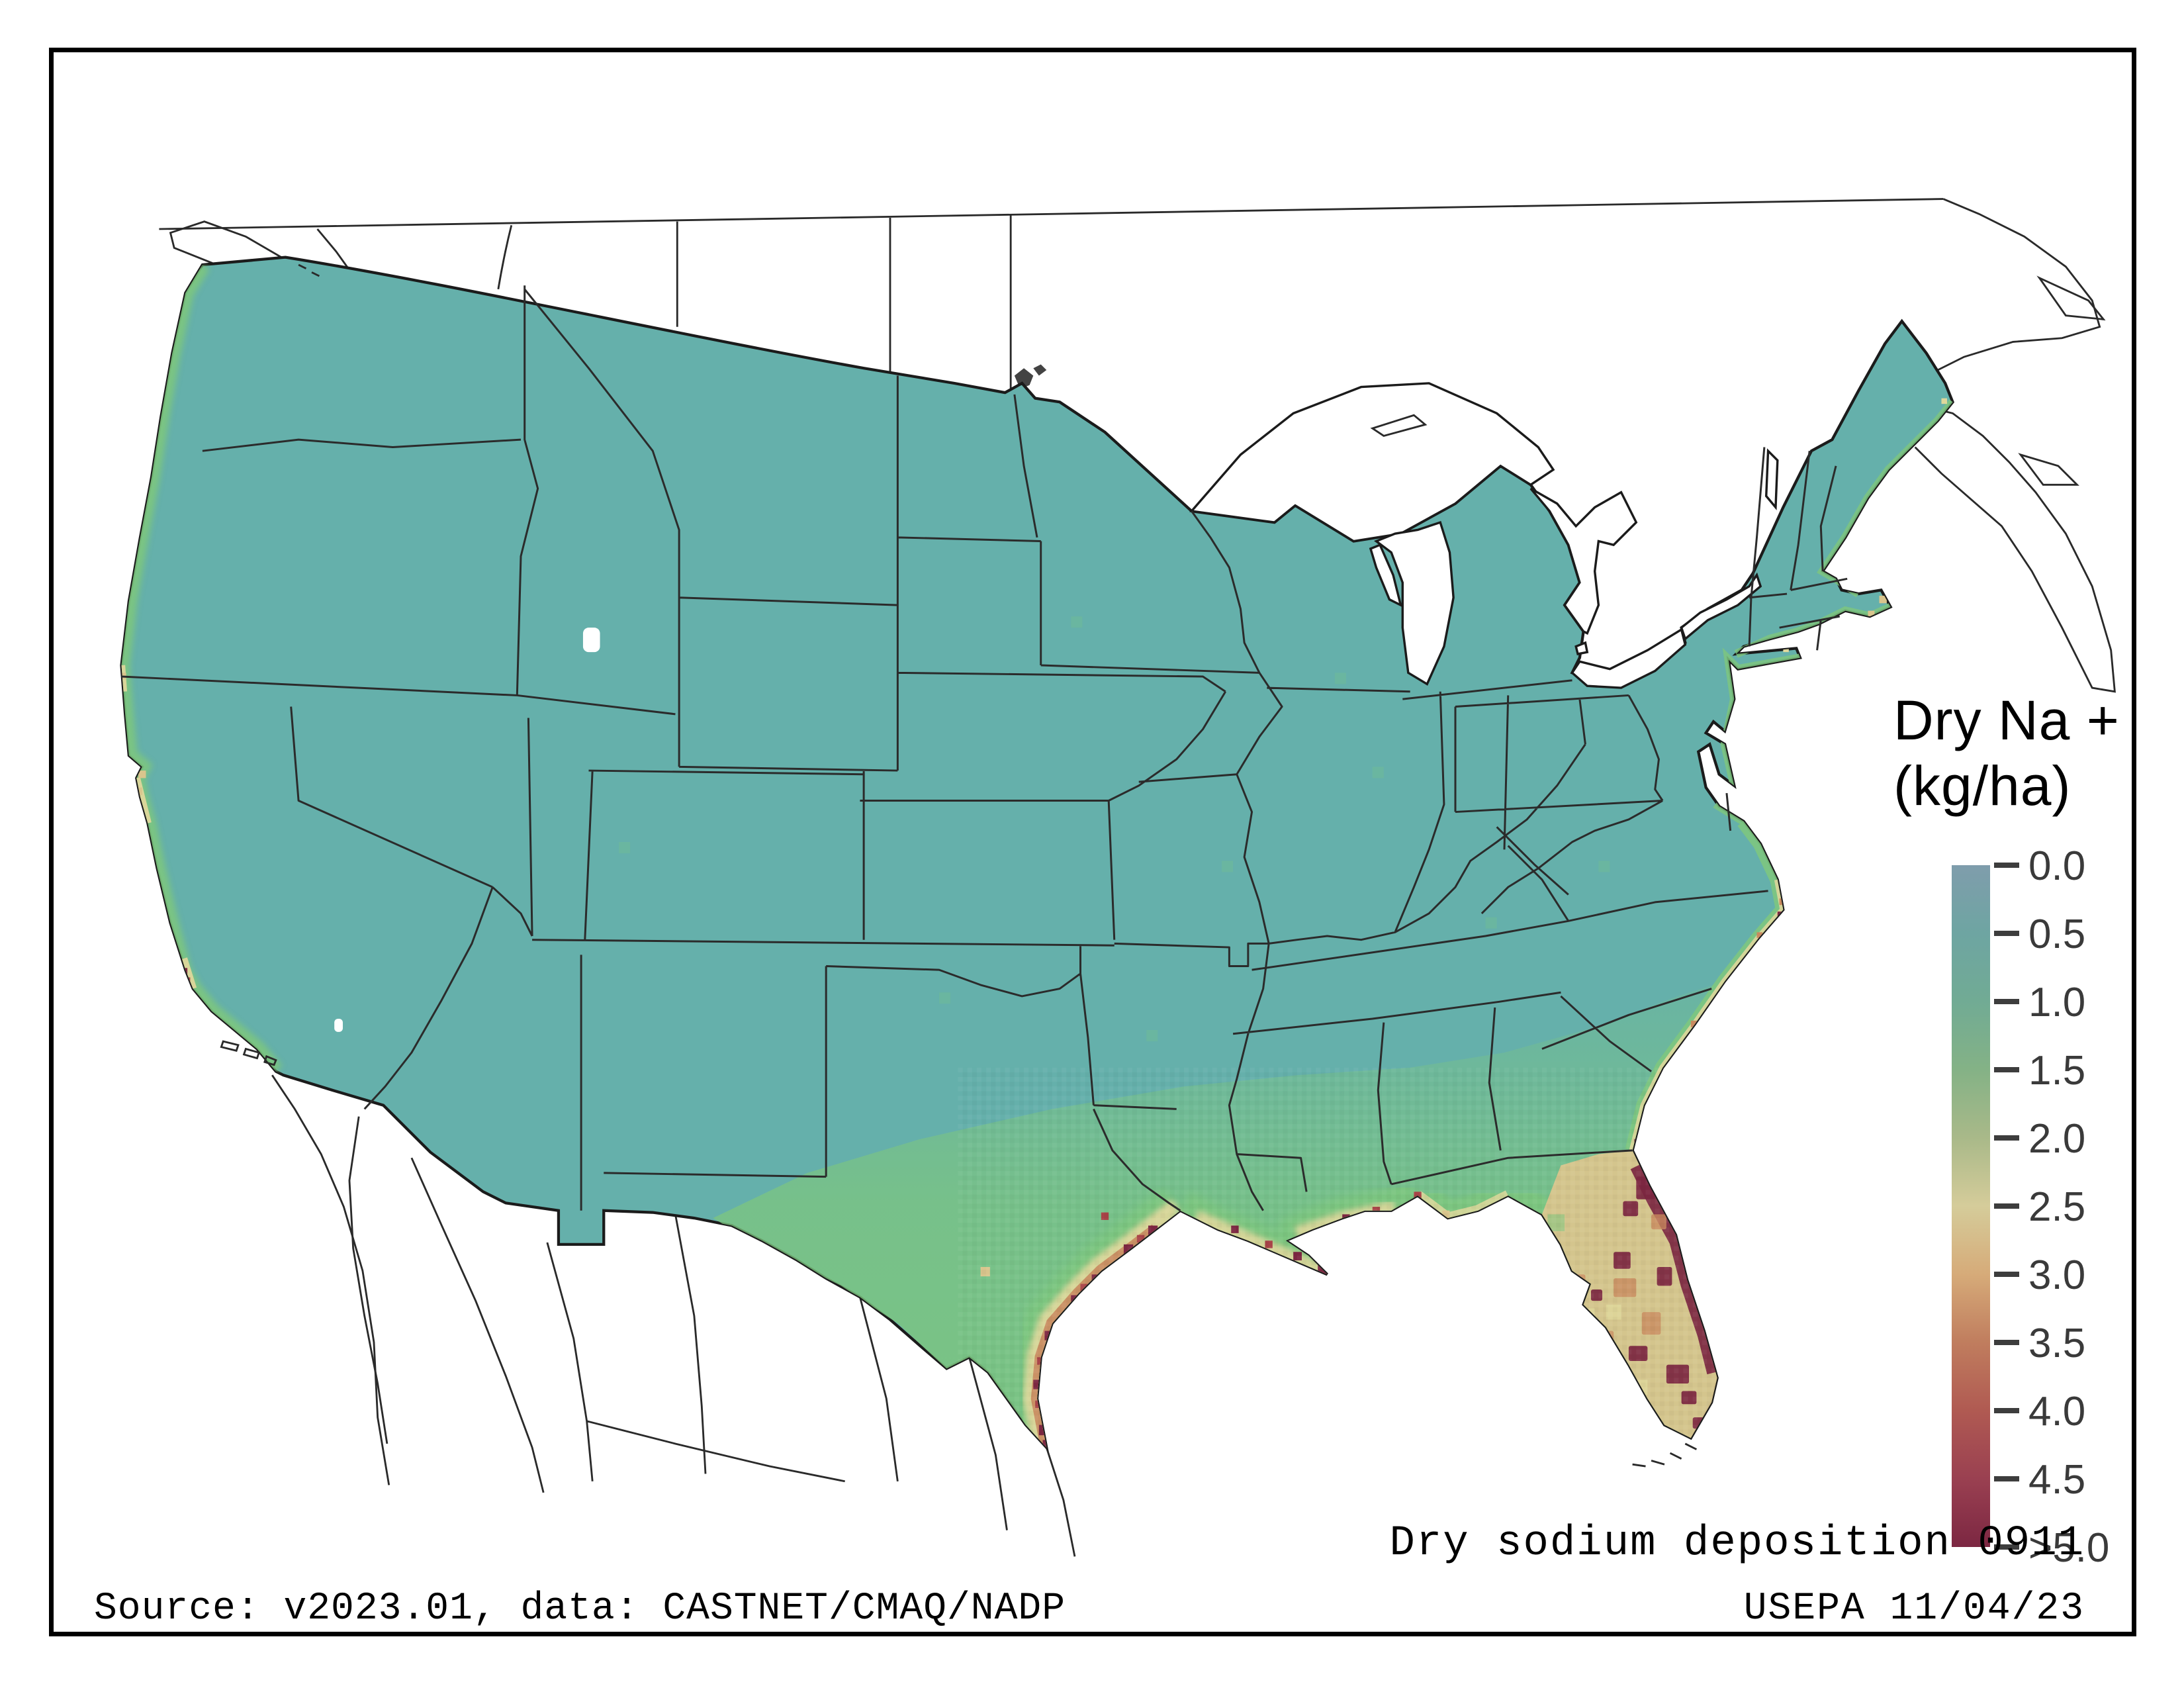 This screenshot has width=2184, height=1688. What do you see at coordinates (2057, 1343) in the screenshot?
I see `tick-label: 3.5` at bounding box center [2057, 1343].